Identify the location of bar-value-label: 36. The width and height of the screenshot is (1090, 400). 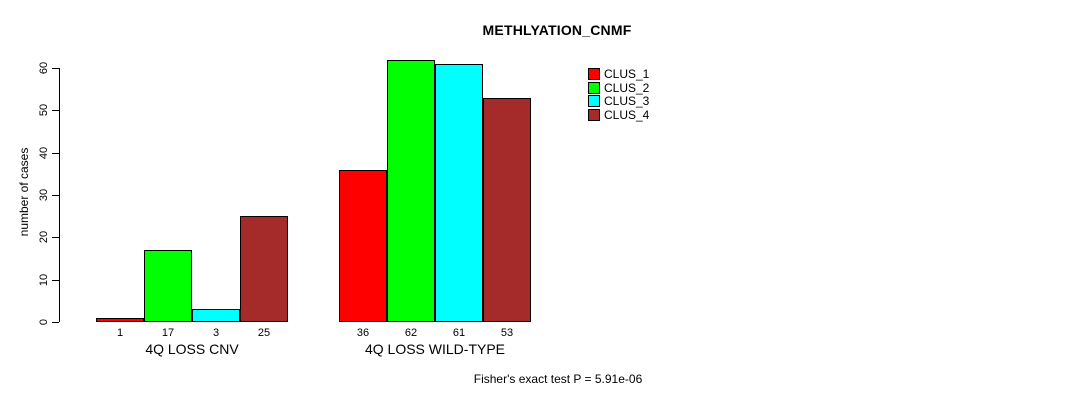
(363, 333).